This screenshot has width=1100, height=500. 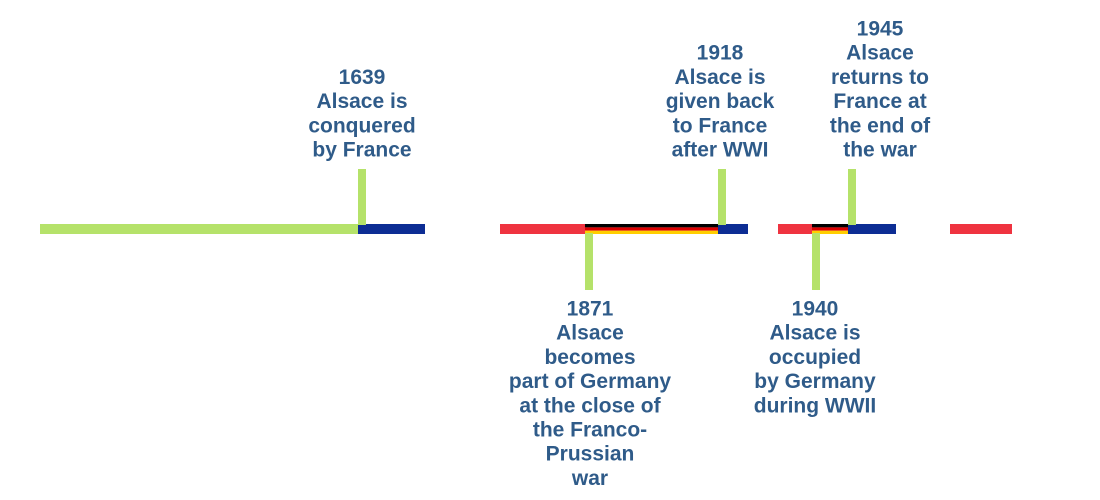 What do you see at coordinates (720, 101) in the screenshot?
I see `event-text: given back` at bounding box center [720, 101].